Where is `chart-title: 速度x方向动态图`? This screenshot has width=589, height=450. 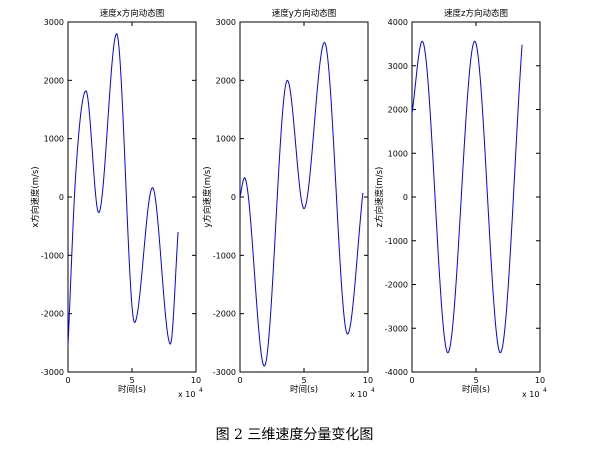
chart-title: 速度x方向动态图 is located at coordinates (132, 13).